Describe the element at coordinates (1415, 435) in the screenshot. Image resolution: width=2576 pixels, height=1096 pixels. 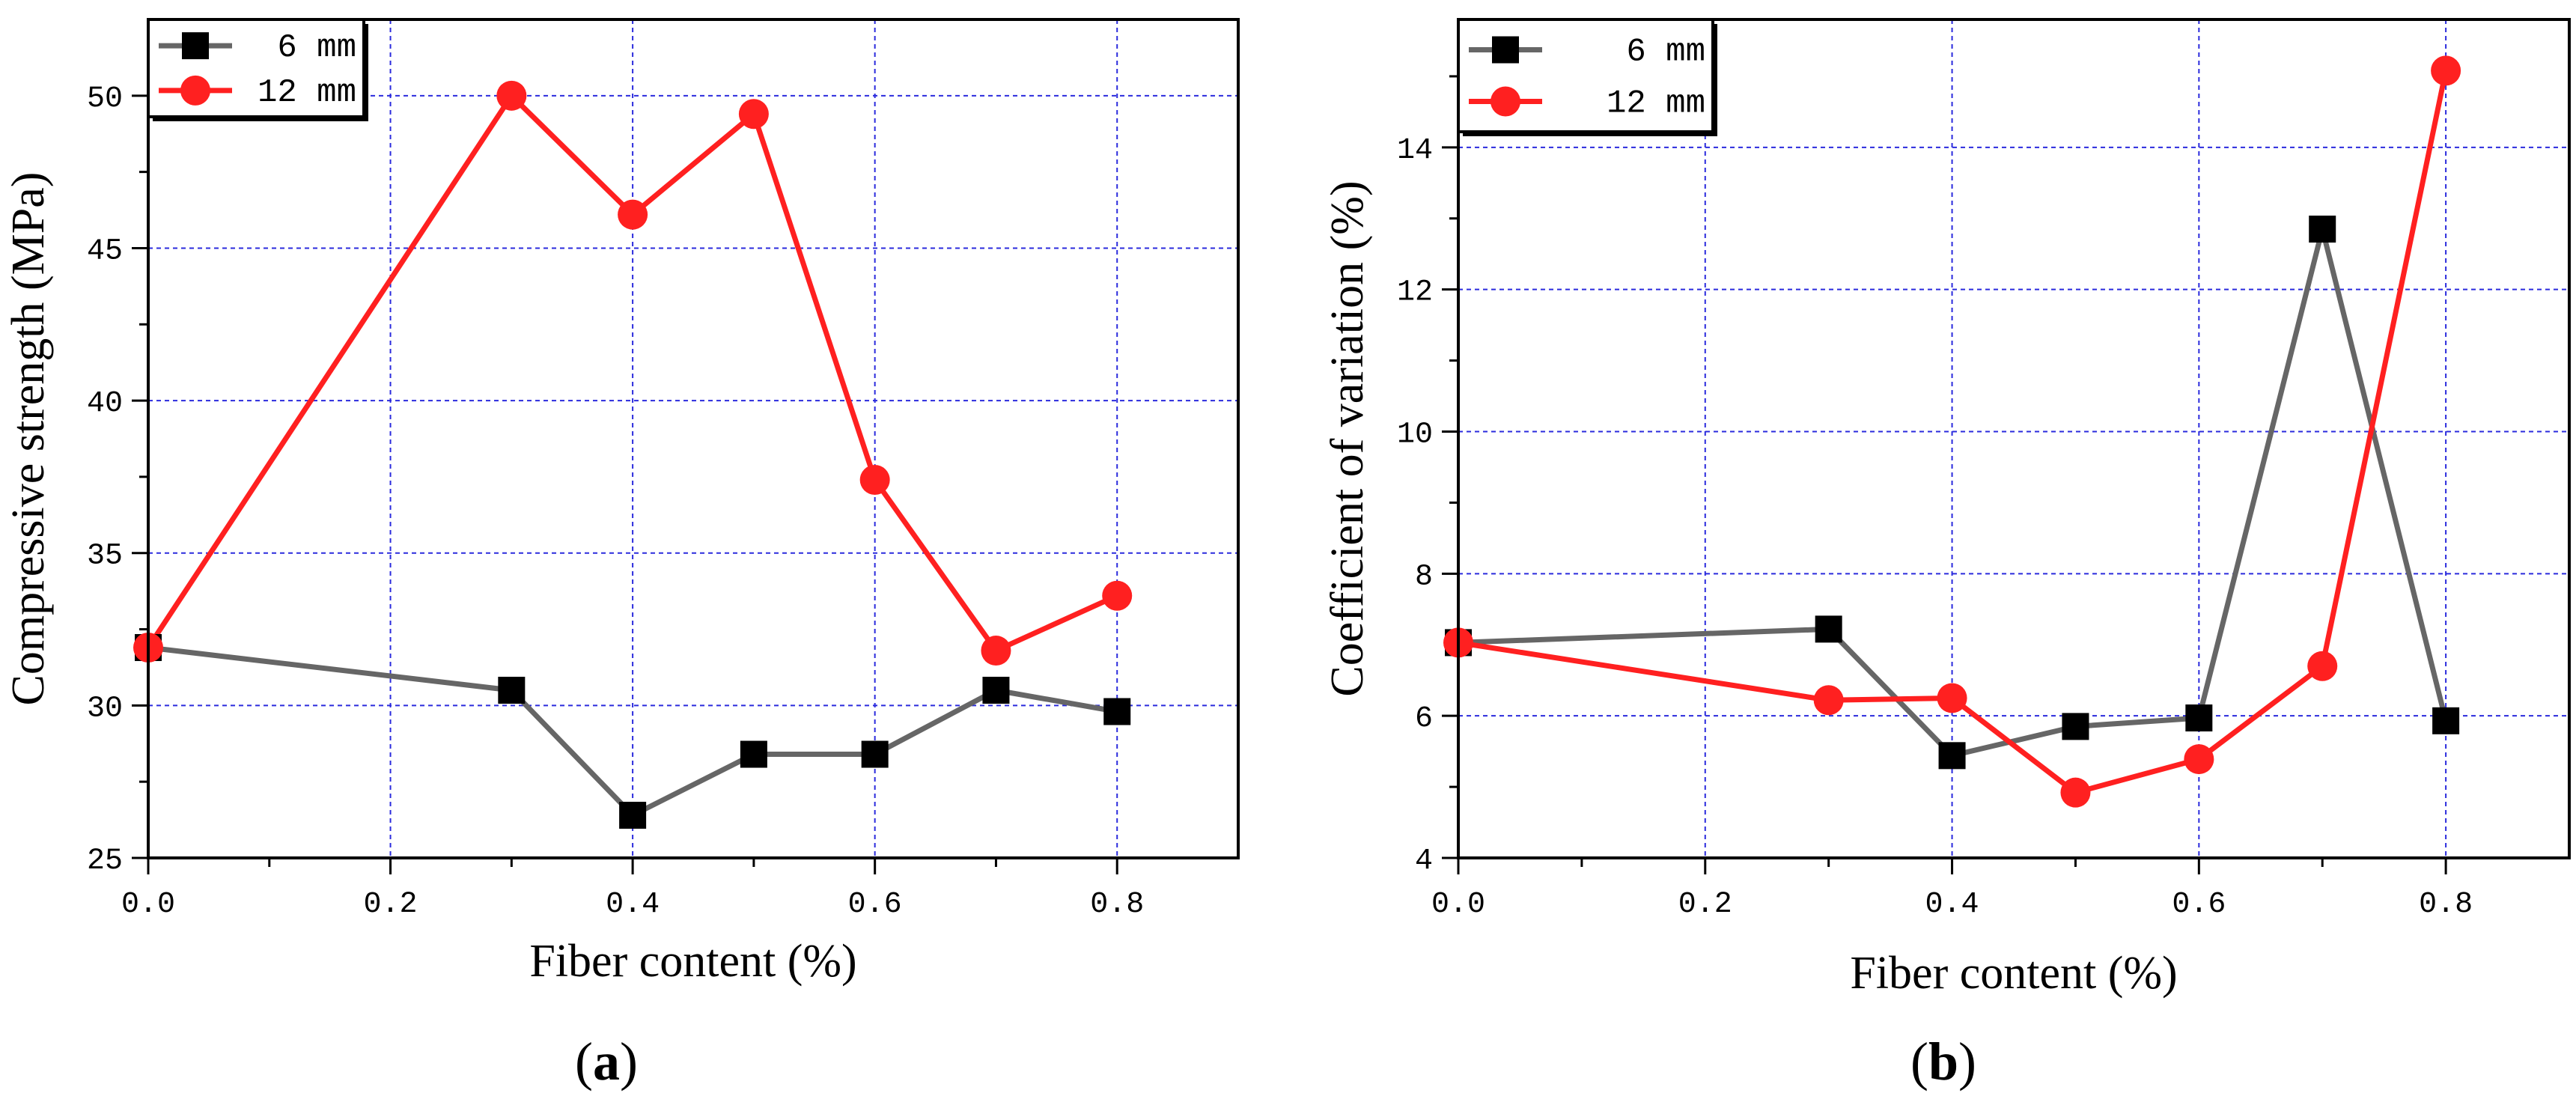
I see `y-tick-label: 10` at that location.